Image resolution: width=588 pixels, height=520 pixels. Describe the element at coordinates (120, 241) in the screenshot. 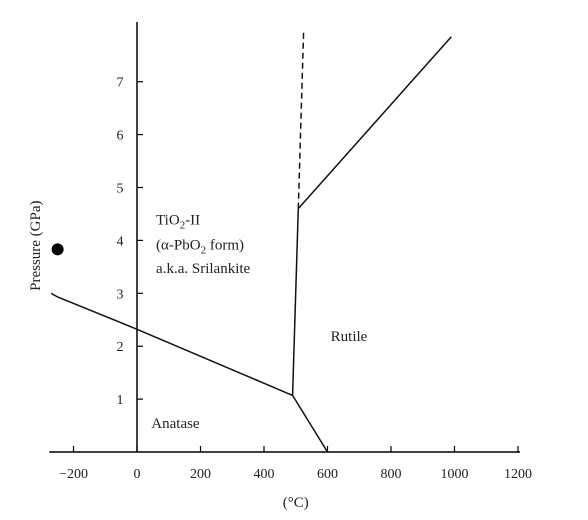

I see `y-tick-label: 4` at that location.